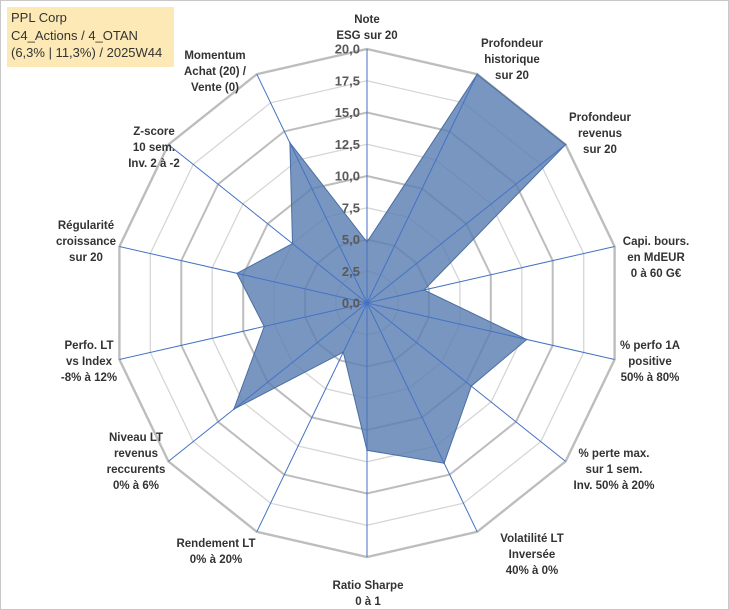 This screenshot has height=610, width=729. What do you see at coordinates (216, 544) in the screenshot?
I see `axis-label-line: Rendement LT` at bounding box center [216, 544].